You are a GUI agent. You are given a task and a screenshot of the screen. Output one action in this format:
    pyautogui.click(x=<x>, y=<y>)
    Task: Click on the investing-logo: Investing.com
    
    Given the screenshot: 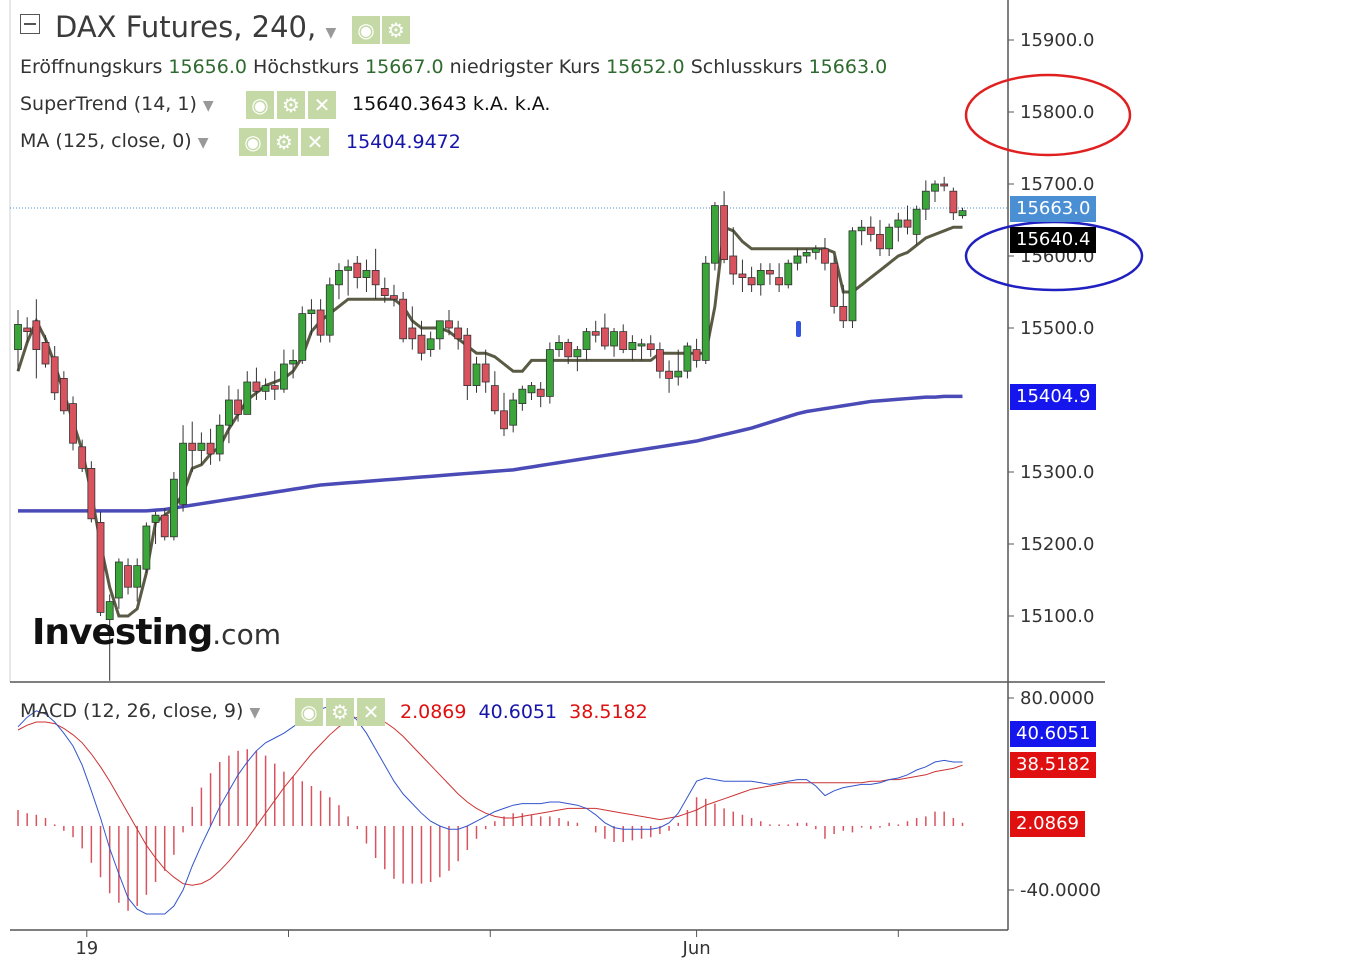 What is the action you would take?
    pyautogui.click(x=156, y=632)
    